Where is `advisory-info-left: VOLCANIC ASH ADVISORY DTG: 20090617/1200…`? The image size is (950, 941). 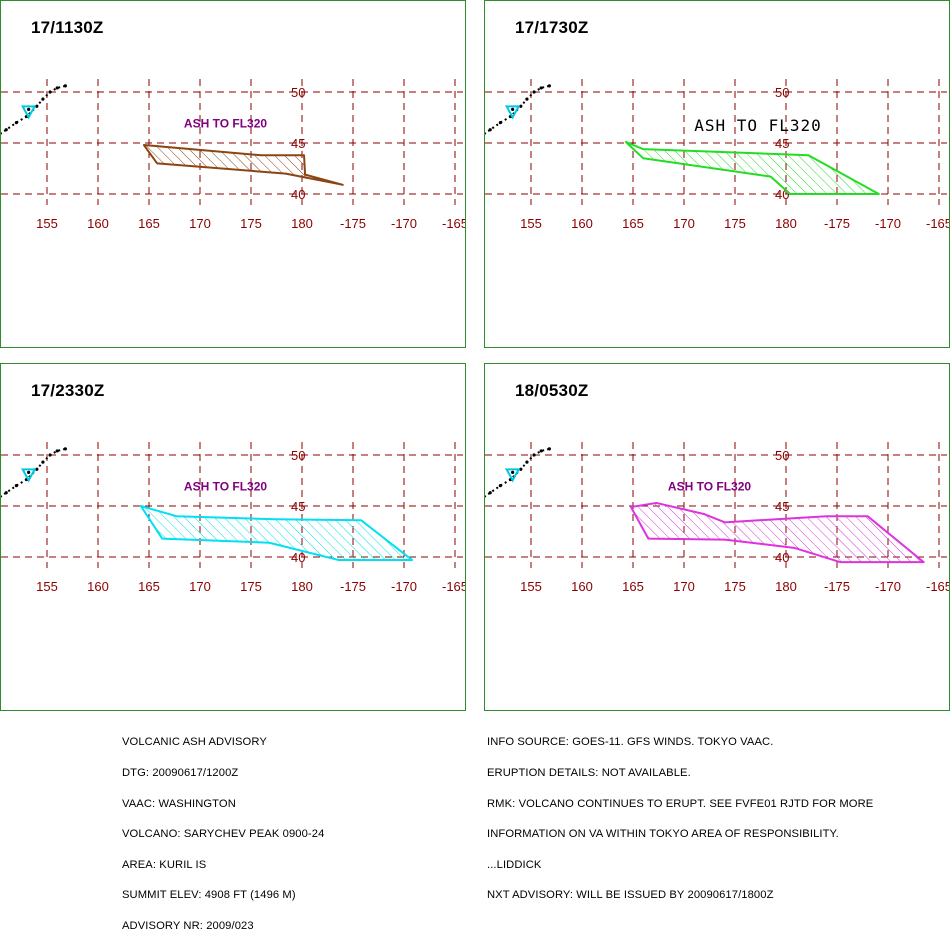 advisory-info-left: VOLCANIC ASH ADVISORY DTG: 20090617/1200… is located at coordinates (223, 829).